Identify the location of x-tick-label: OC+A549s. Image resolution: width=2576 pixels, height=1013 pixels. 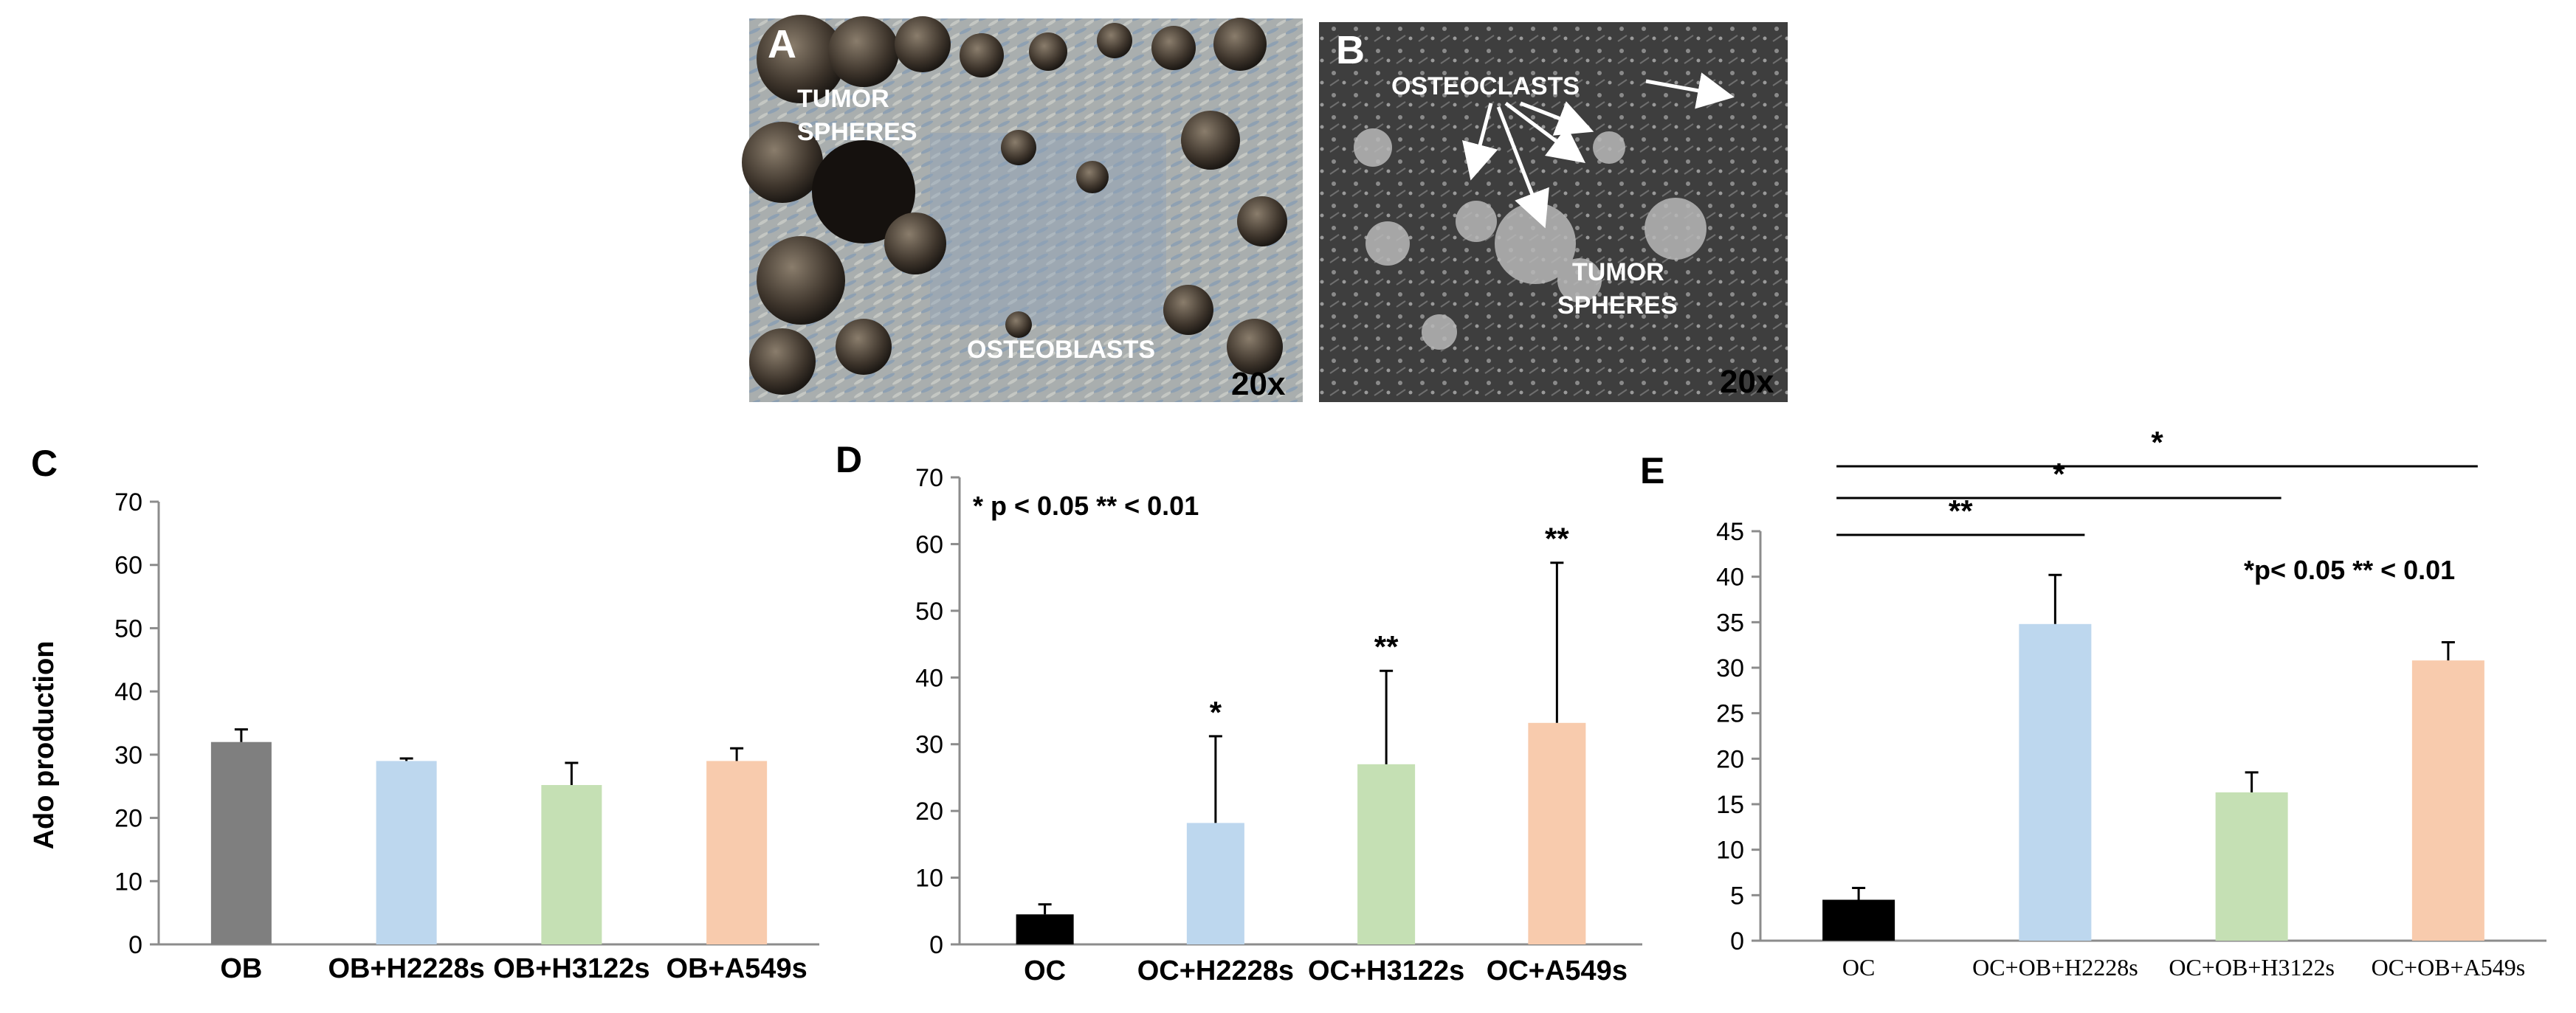
(1558, 970).